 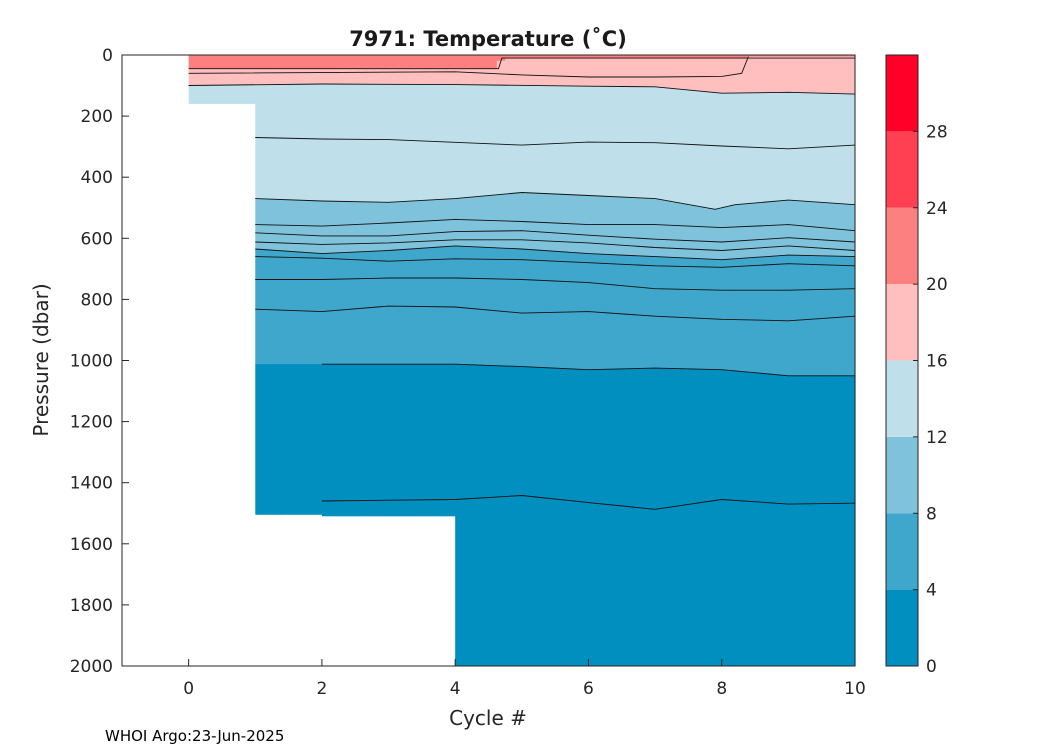 I want to click on x-tick-label: 6, so click(x=588, y=689).